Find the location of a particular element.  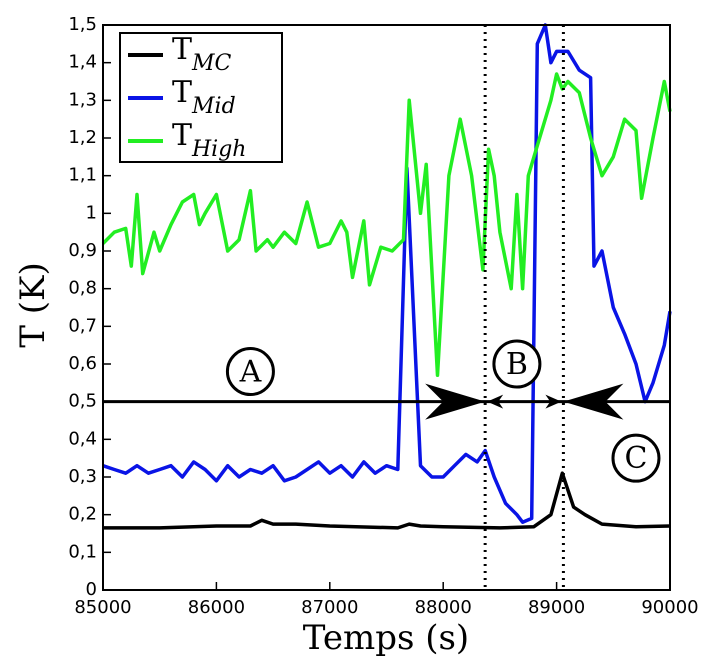

y-tick-label: 0,3 is located at coordinates (82, 476).